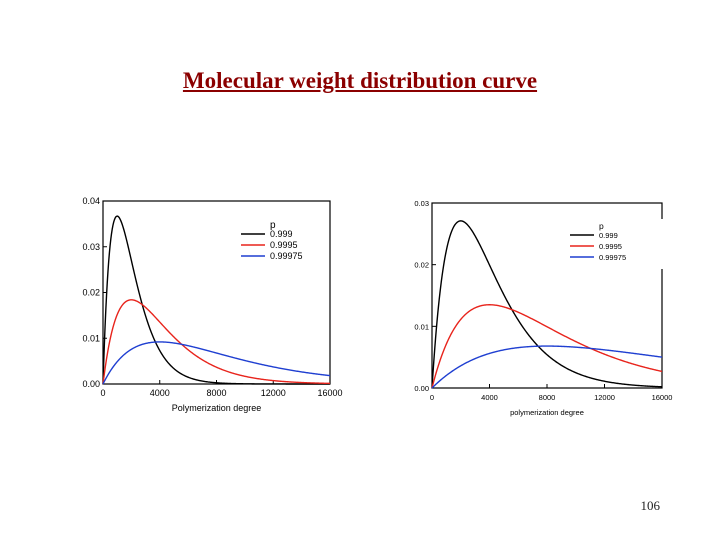 Image resolution: width=720 pixels, height=540 pixels. Describe the element at coordinates (547, 412) in the screenshot. I see `x-axis-label: polymerization degree` at that location.